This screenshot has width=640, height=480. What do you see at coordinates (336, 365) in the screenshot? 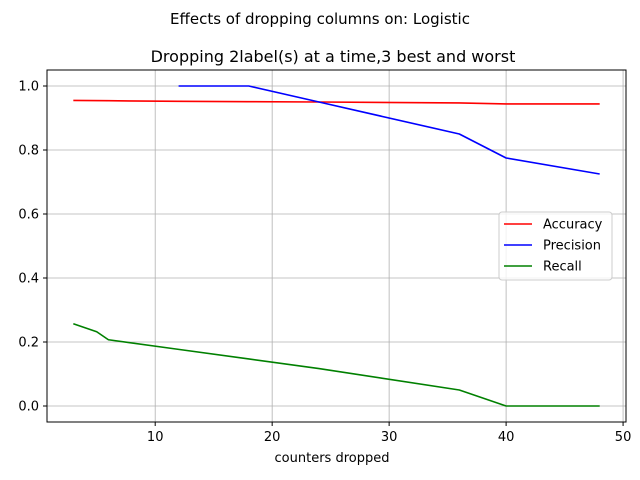
I see `series-line-recall` at bounding box center [336, 365].